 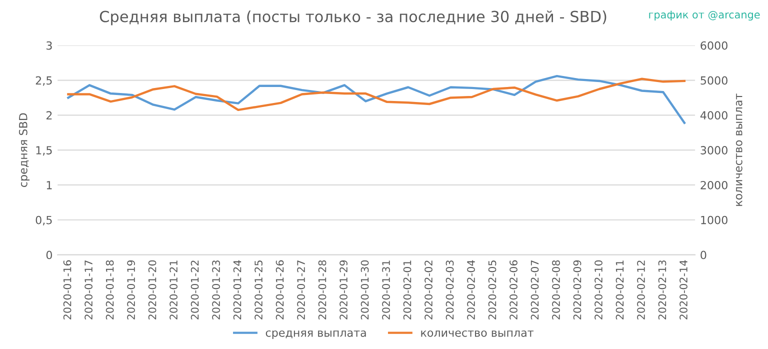 What do you see at coordinates (88, 290) in the screenshot?
I see `x-tick-label: 2020-01-17` at bounding box center [88, 290].